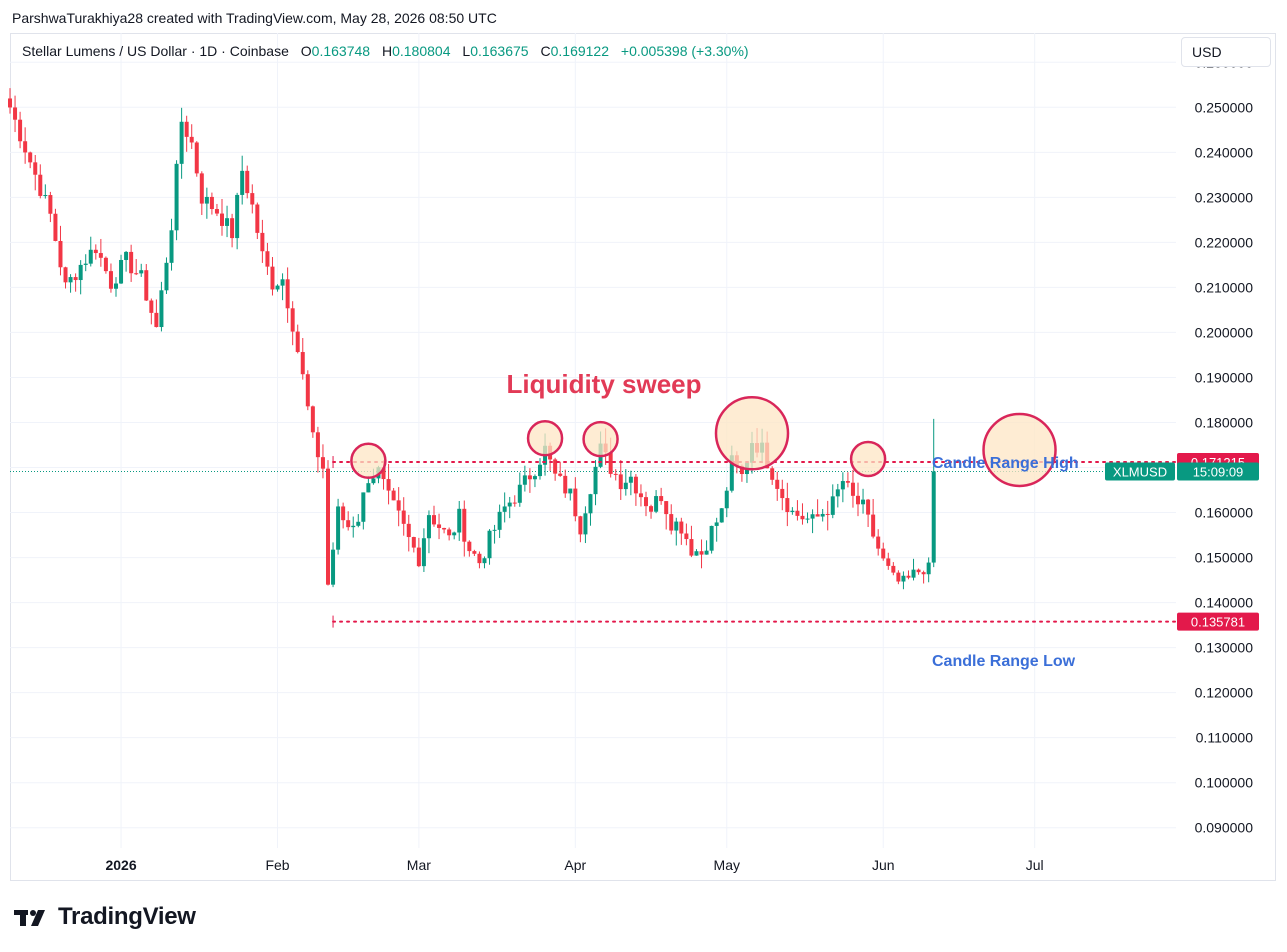 This screenshot has width=1287, height=952. I want to click on liquidity-sweep-label: Liquidity sweep, so click(603, 384).